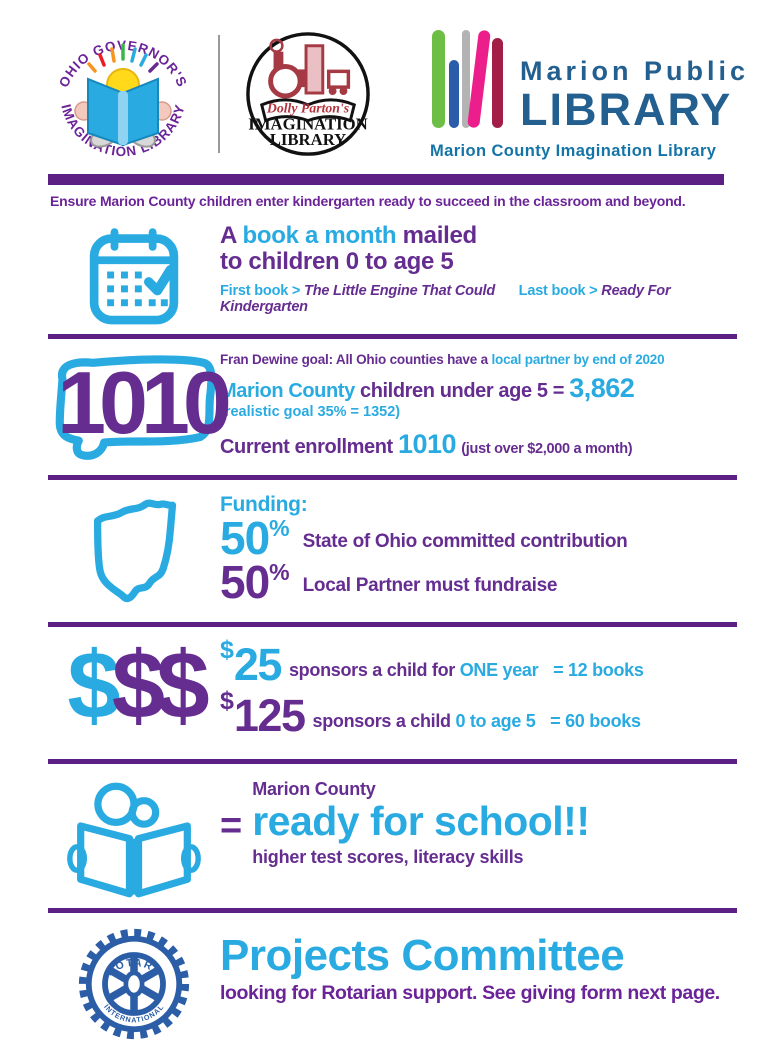 This screenshot has height=1042, width=770. Describe the element at coordinates (245, 581) in the screenshot. I see `local-percent: 50` at that location.